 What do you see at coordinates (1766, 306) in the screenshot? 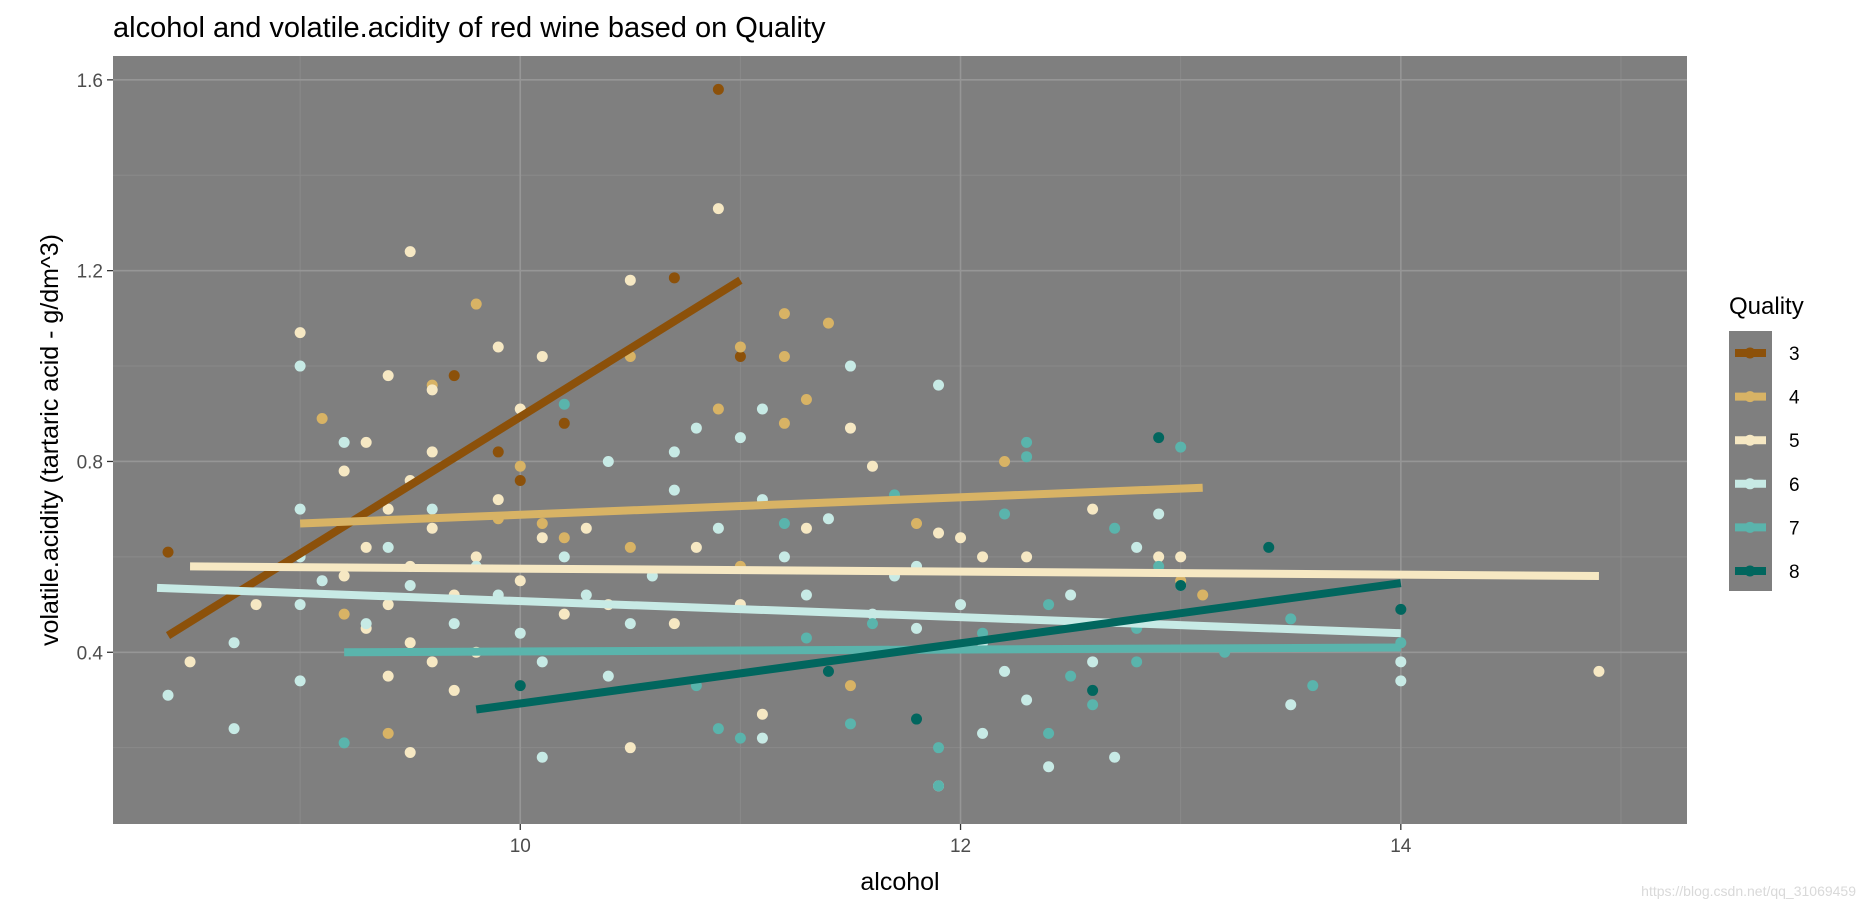
I see `legend-title: Quality` at bounding box center [1766, 306].